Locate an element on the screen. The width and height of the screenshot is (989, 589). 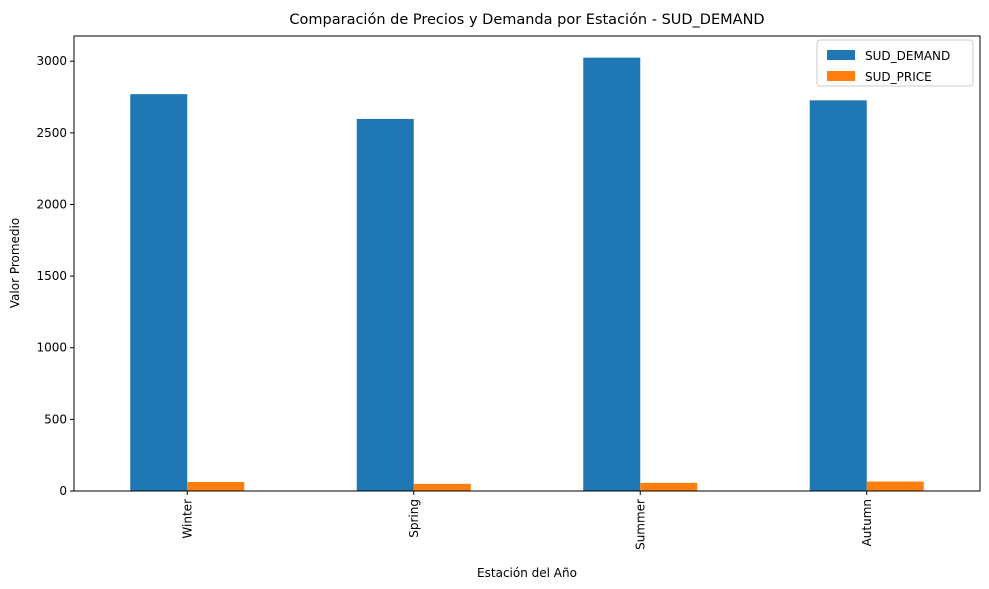
bar-sud-demand-summer is located at coordinates (612, 274).